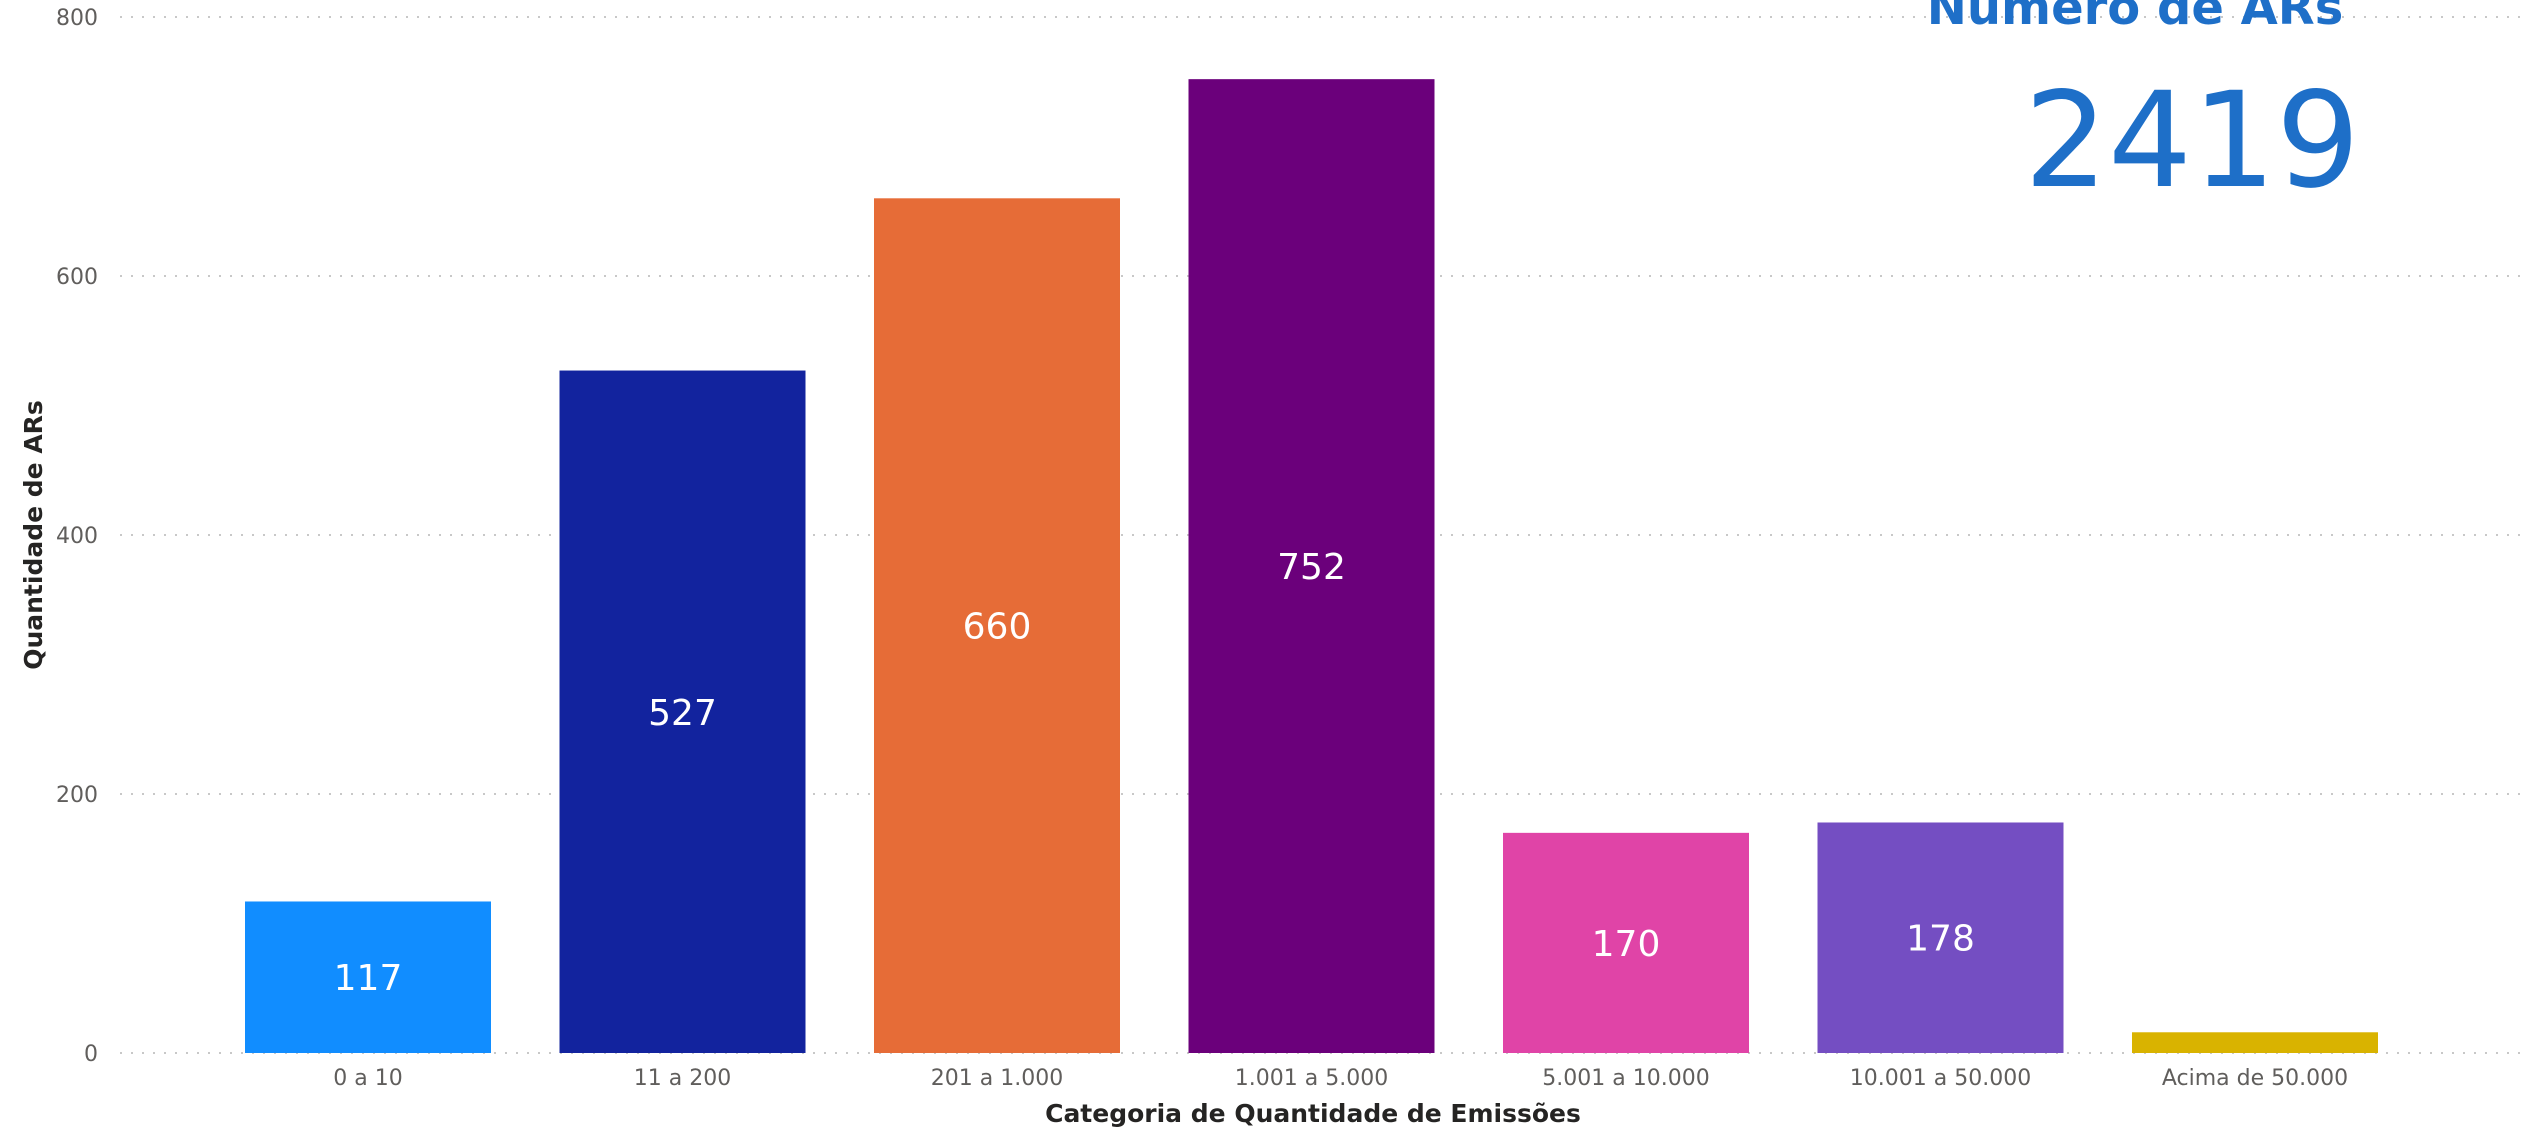 The width and height of the screenshot is (2533, 1130). I want to click on x-tick-label: 11 a 200, so click(682, 1078).